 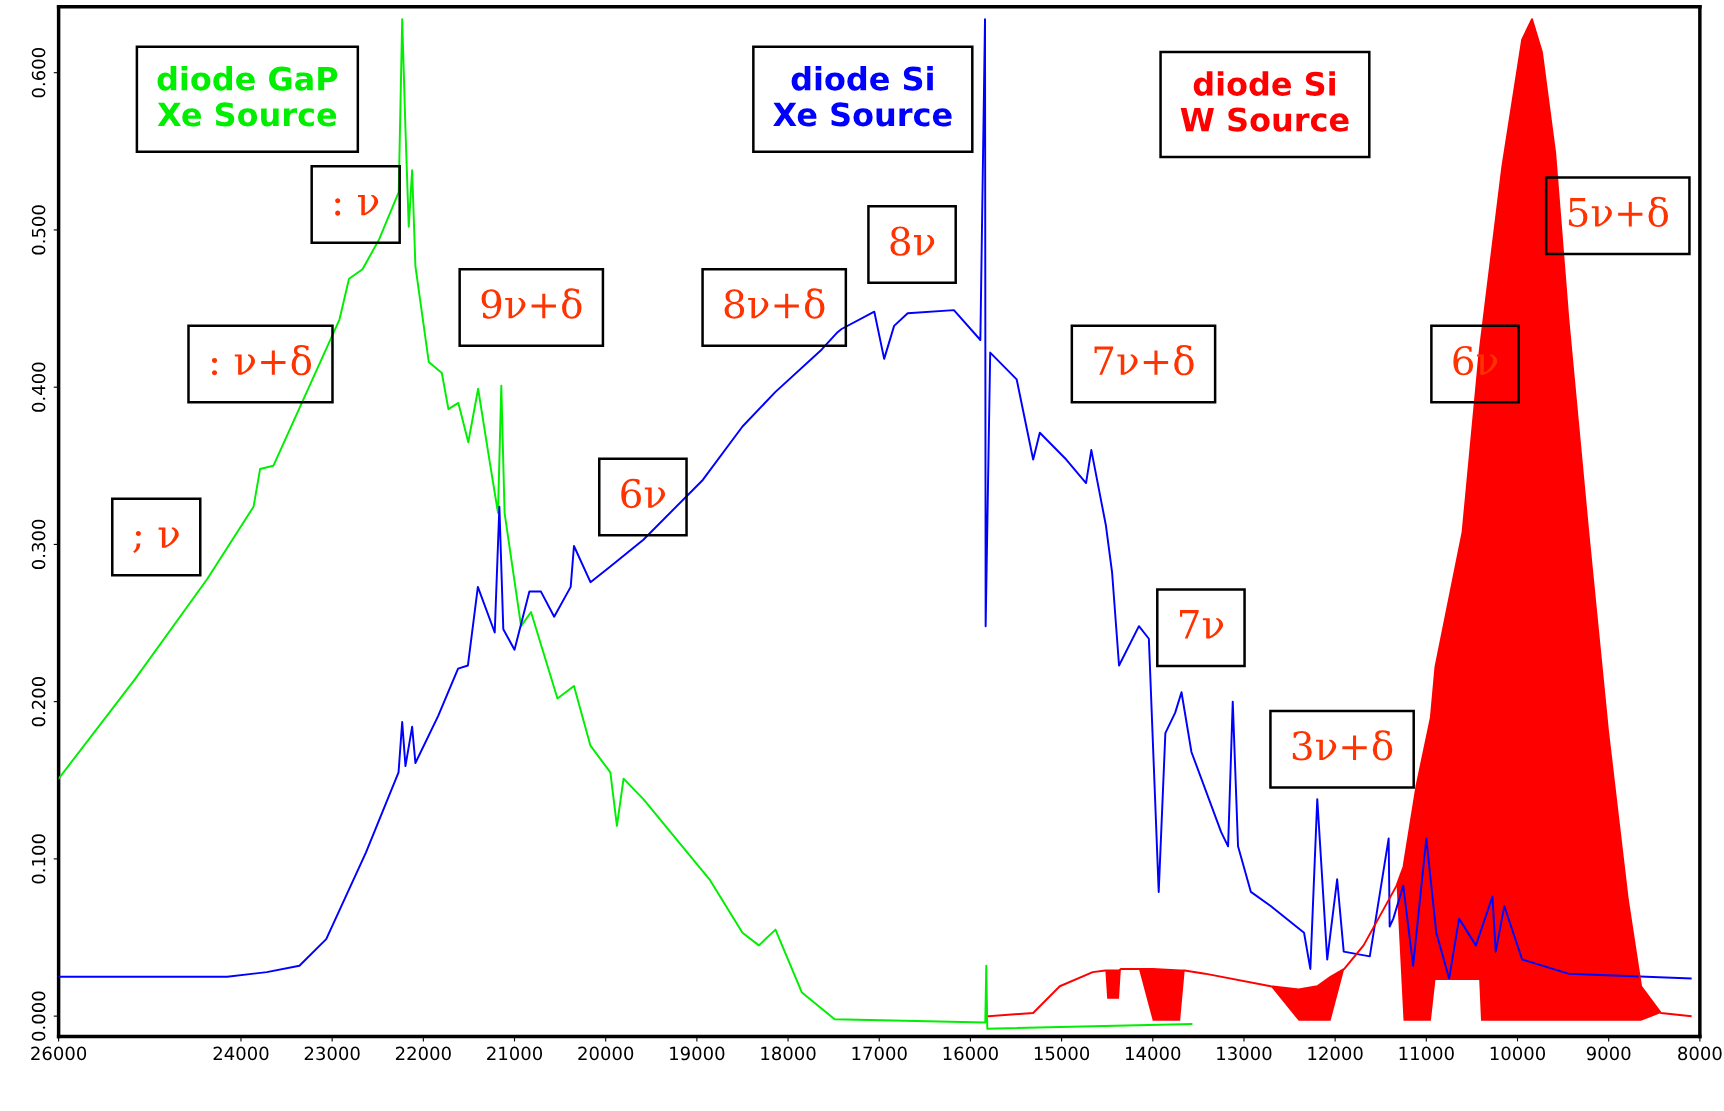 I want to click on x-tick-label: 22000, so click(x=423, y=1053).